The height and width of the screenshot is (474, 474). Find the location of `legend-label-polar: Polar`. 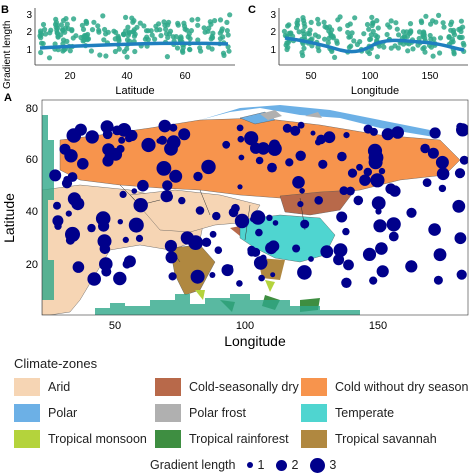

legend-label-polar: Polar is located at coordinates (63, 413).